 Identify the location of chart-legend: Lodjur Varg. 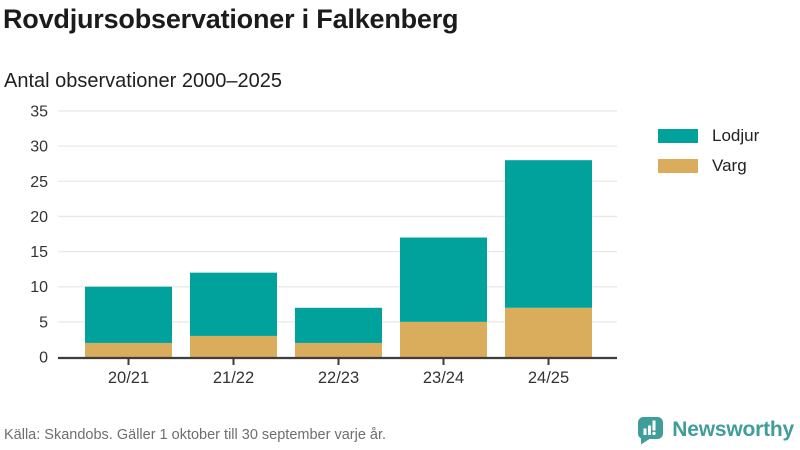
(708, 151).